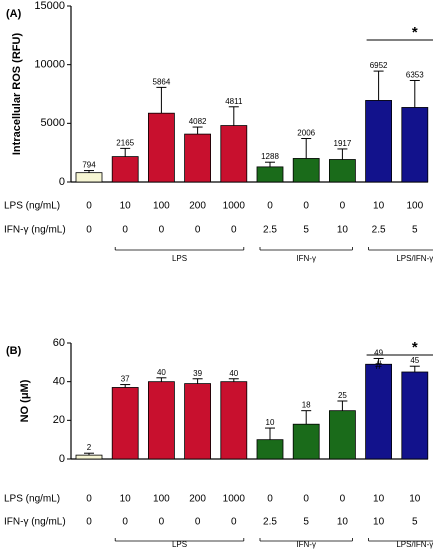 This screenshot has height=550, width=433. Describe the element at coordinates (234, 206) in the screenshot. I see `panel-a-lps-value: 1000` at that location.